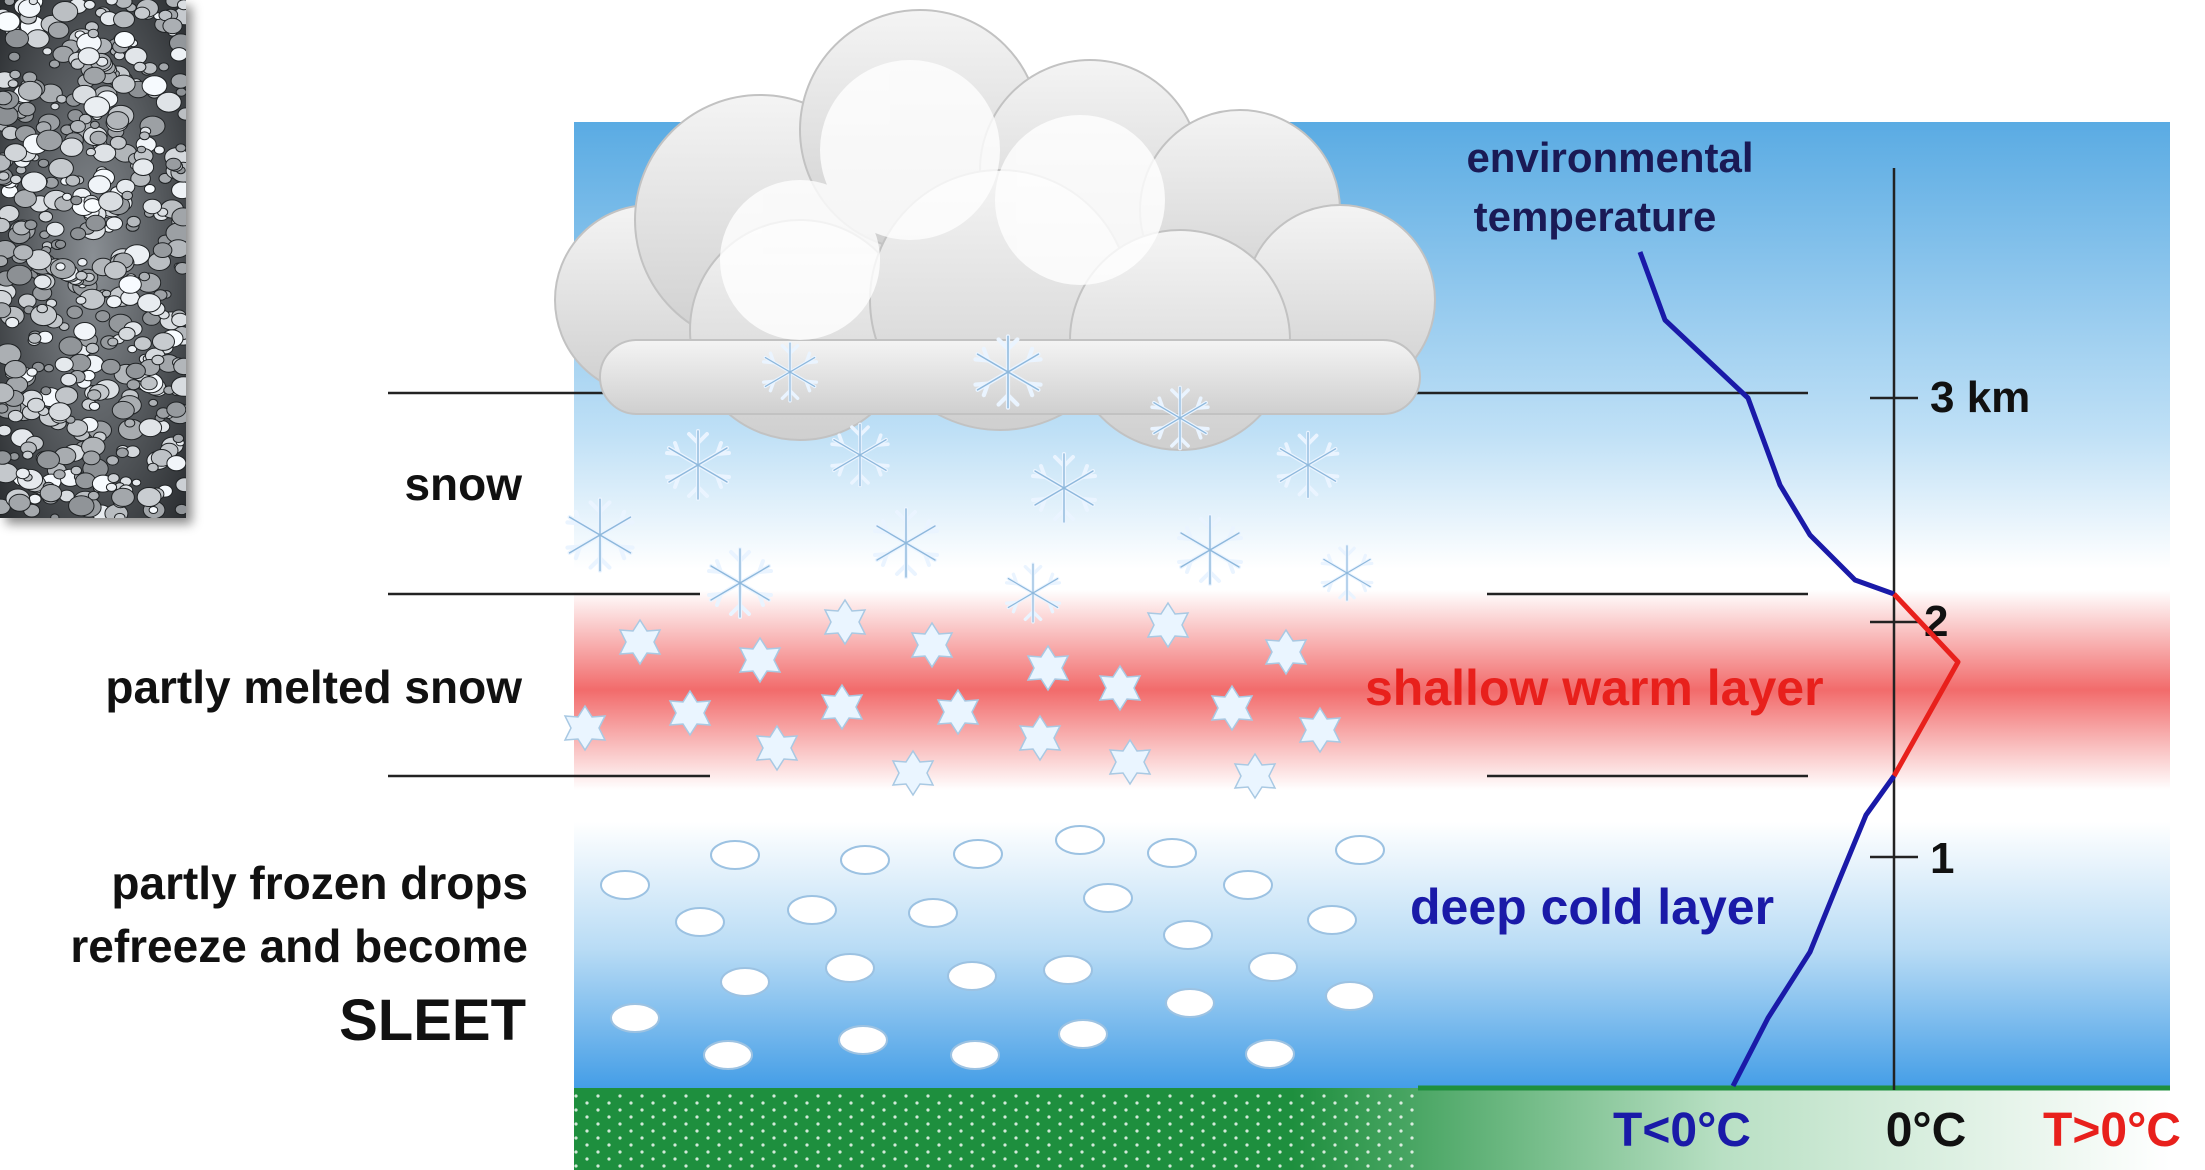  What do you see at coordinates (1813, 931) in the screenshot?
I see `temperature-profile-cold-lower` at bounding box center [1813, 931].